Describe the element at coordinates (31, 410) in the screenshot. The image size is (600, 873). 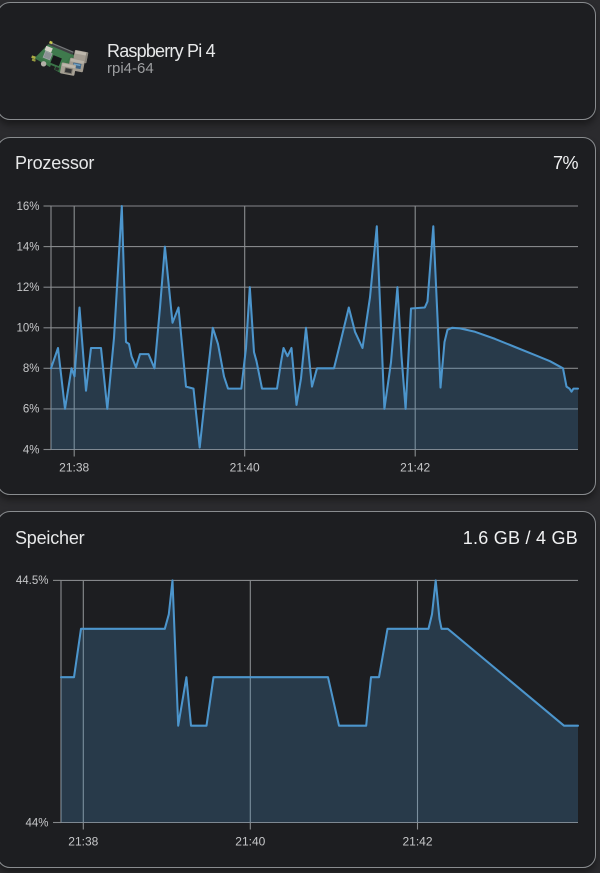
I see `svg-text: 6%` at that location.